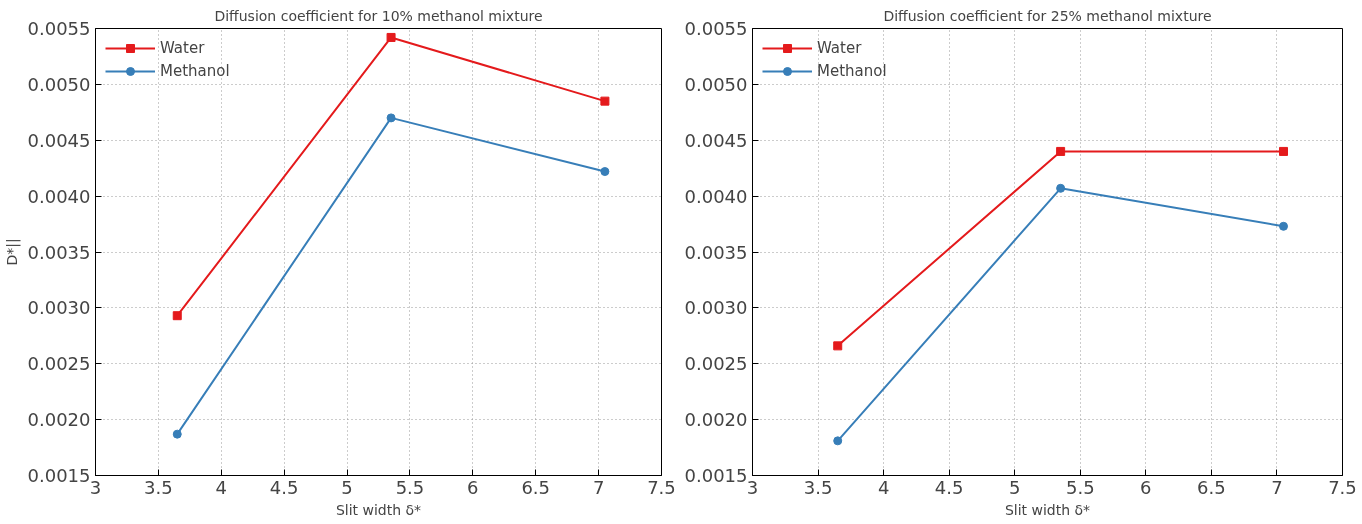  What do you see at coordinates (378, 15) in the screenshot?
I see `chart-title: Diffusion coefficient for 10% methanol mixture` at bounding box center [378, 15].